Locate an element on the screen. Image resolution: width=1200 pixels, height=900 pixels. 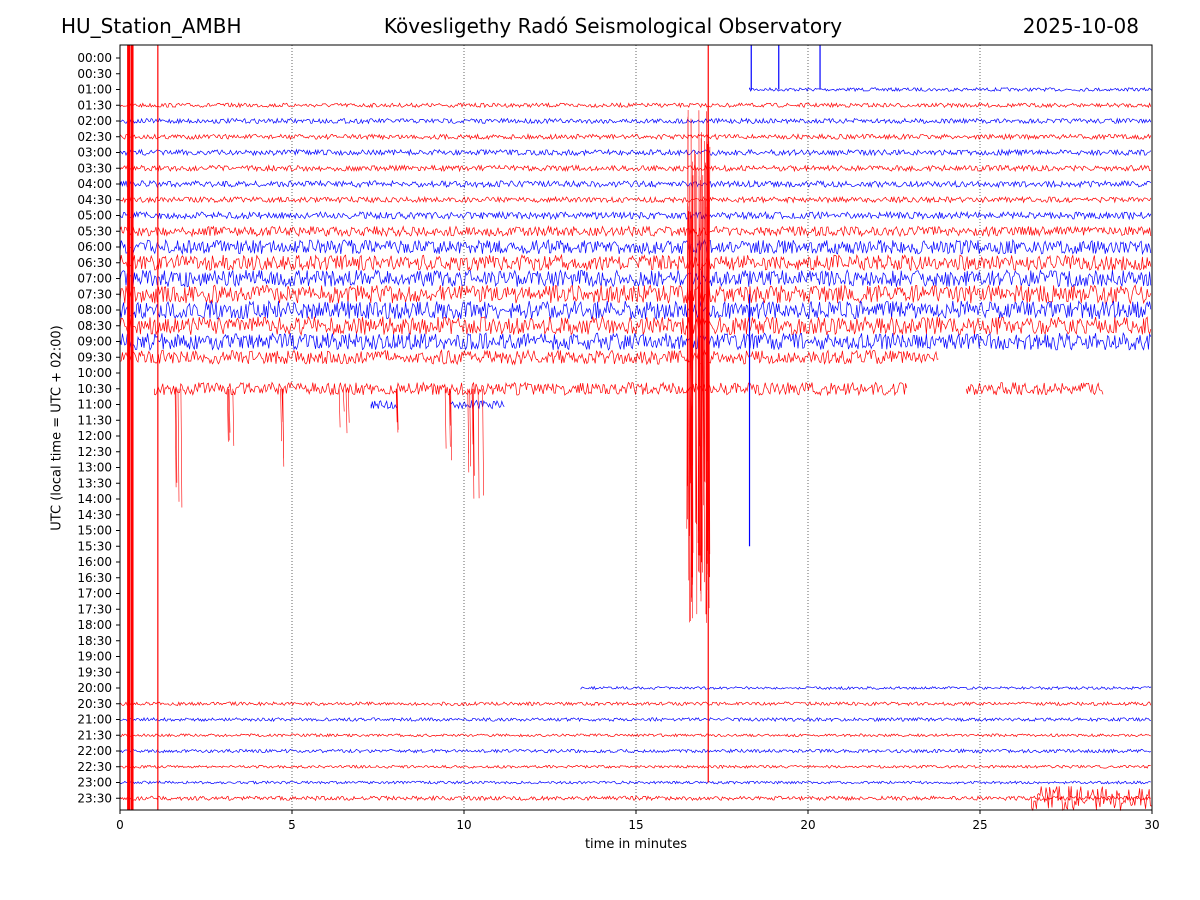
y-tick-label-1530: 15:30 is located at coordinates (94, 546).